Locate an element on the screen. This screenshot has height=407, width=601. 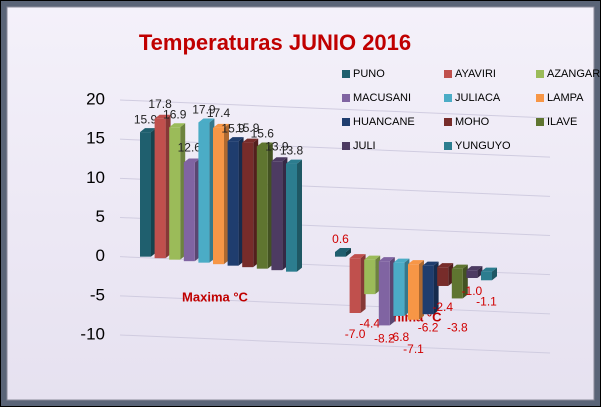
legend-label: AYAVIRI is located at coordinates (475, 74).